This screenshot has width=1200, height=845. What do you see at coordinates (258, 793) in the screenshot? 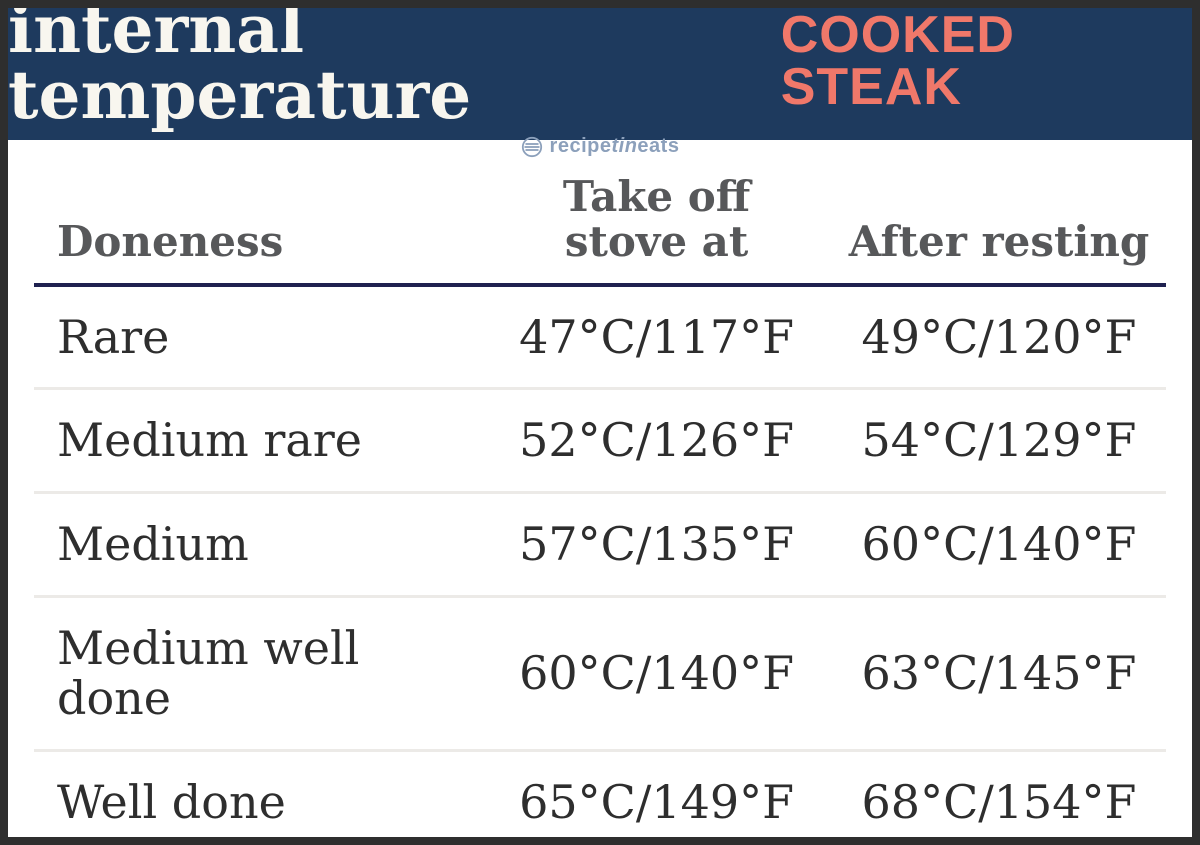
I see `doneness-cell: Well done` at bounding box center [258, 793].